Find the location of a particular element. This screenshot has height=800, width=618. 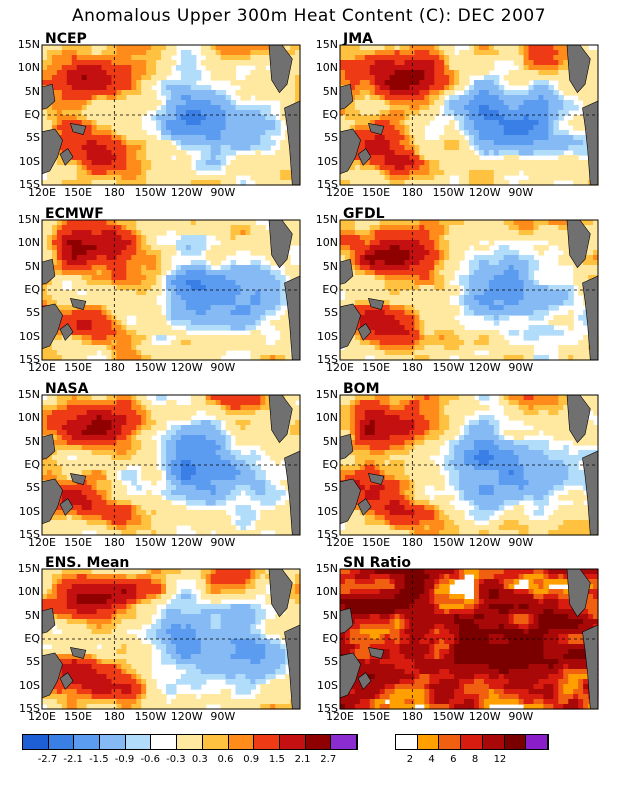

anomaly-colorbar is located at coordinates (190, 742).